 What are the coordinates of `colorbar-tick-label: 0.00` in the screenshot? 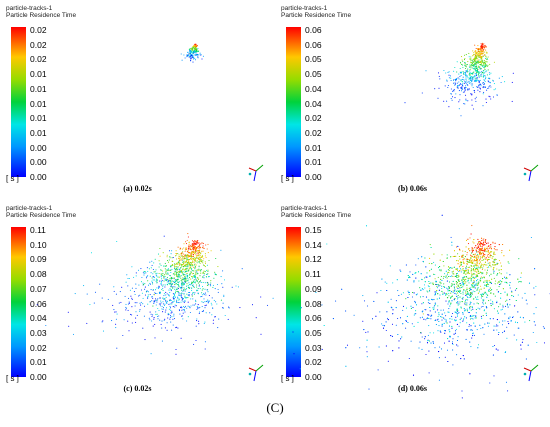 It's located at (38, 147).